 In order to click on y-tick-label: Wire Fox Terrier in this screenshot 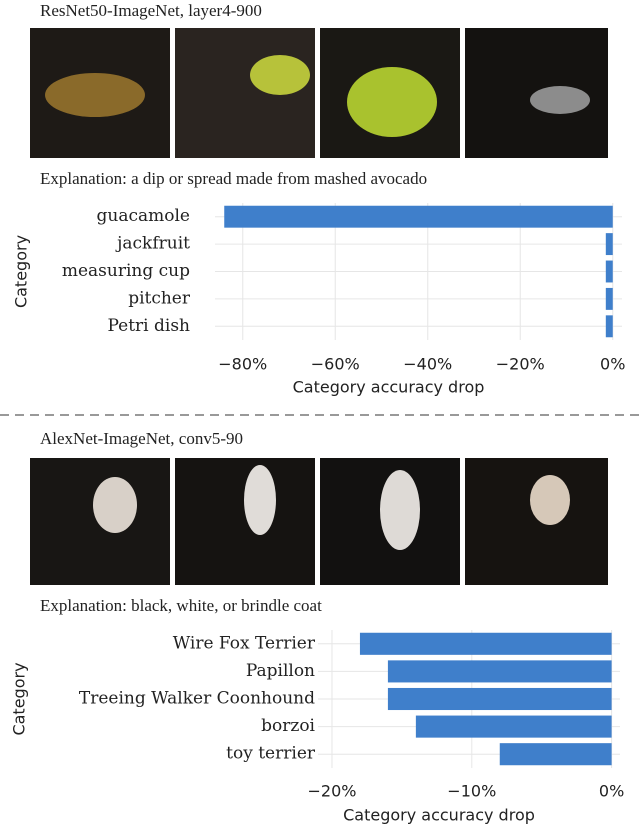, I will do `click(244, 643)`.